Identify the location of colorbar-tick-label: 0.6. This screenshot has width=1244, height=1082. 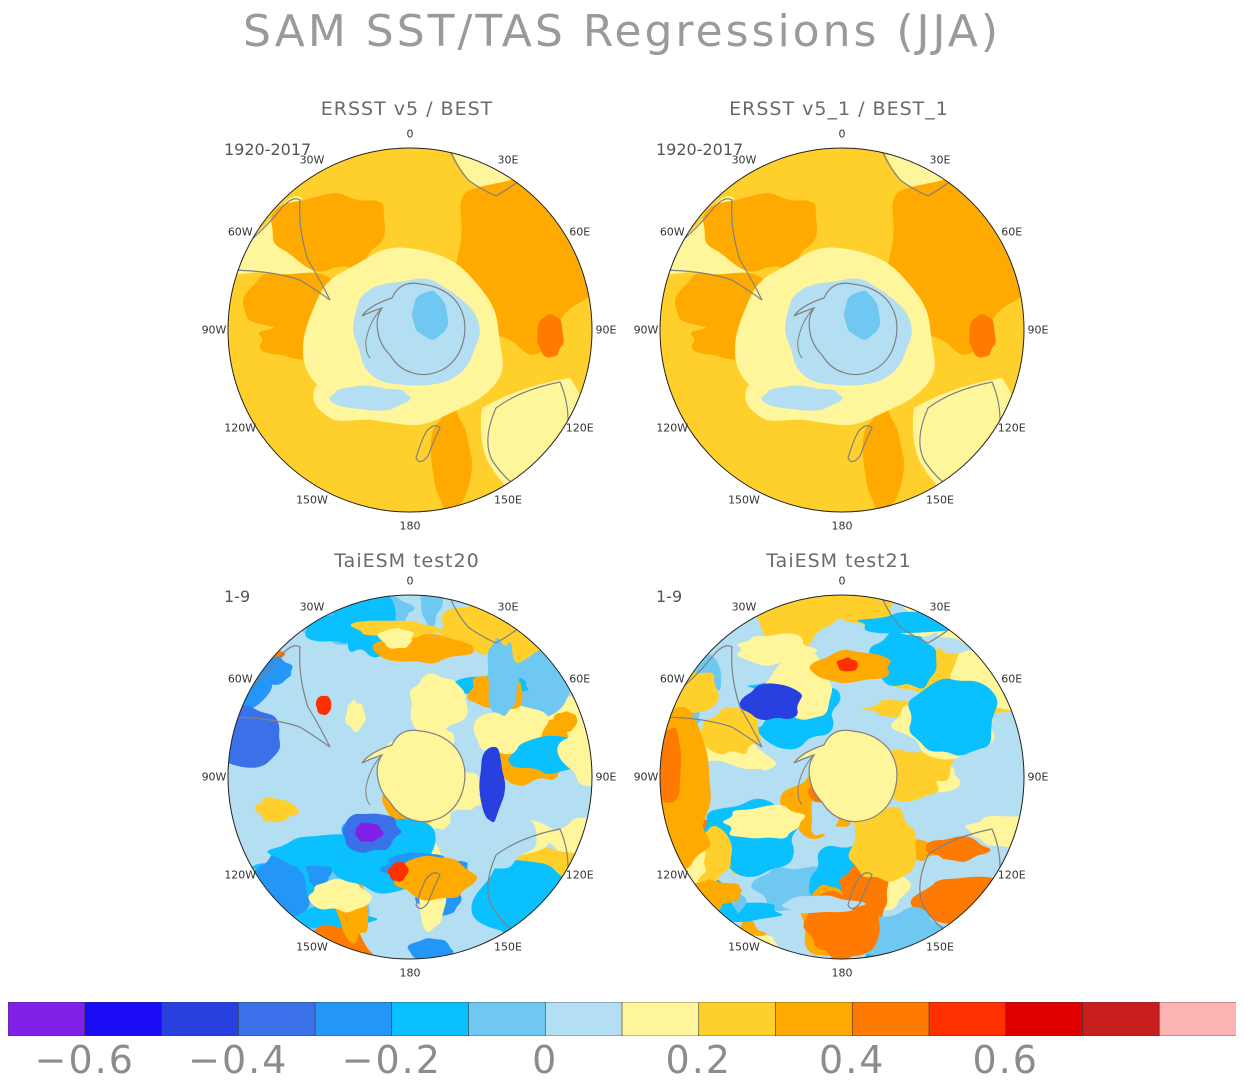
(1005, 1060).